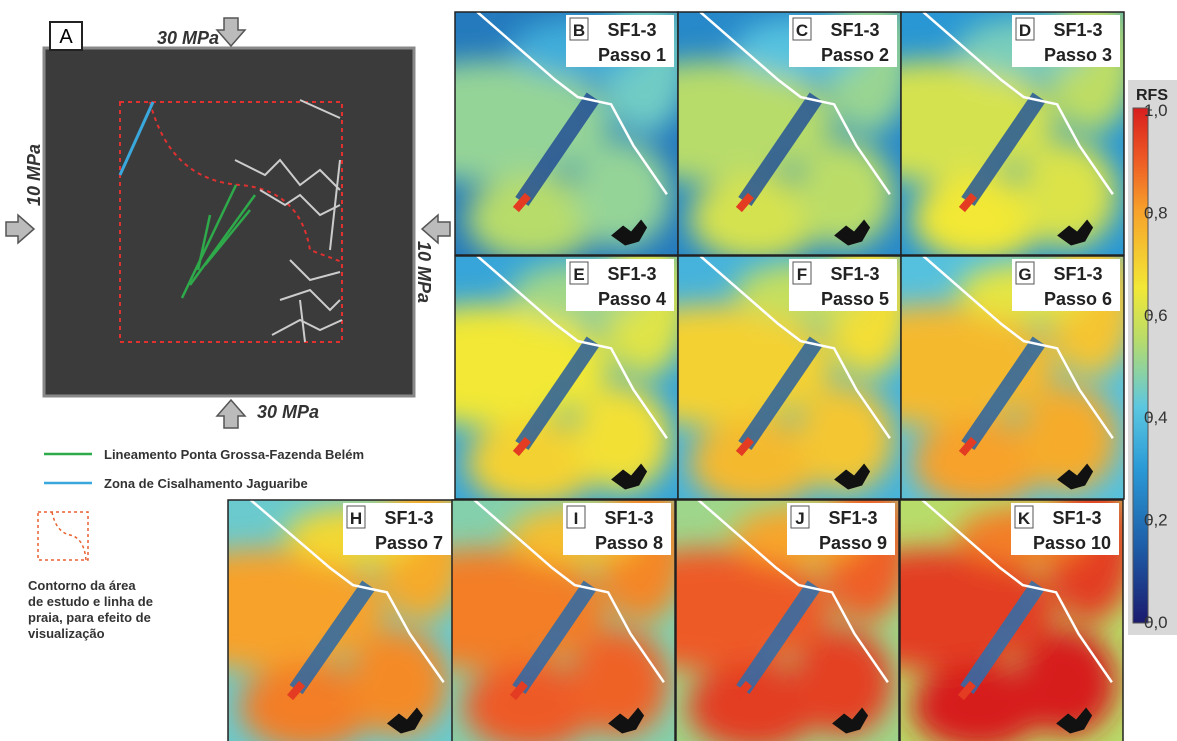 The image size is (1177, 741). What do you see at coordinates (89, 617) in the screenshot?
I see `legend-note: praia, para efeito de` at bounding box center [89, 617].